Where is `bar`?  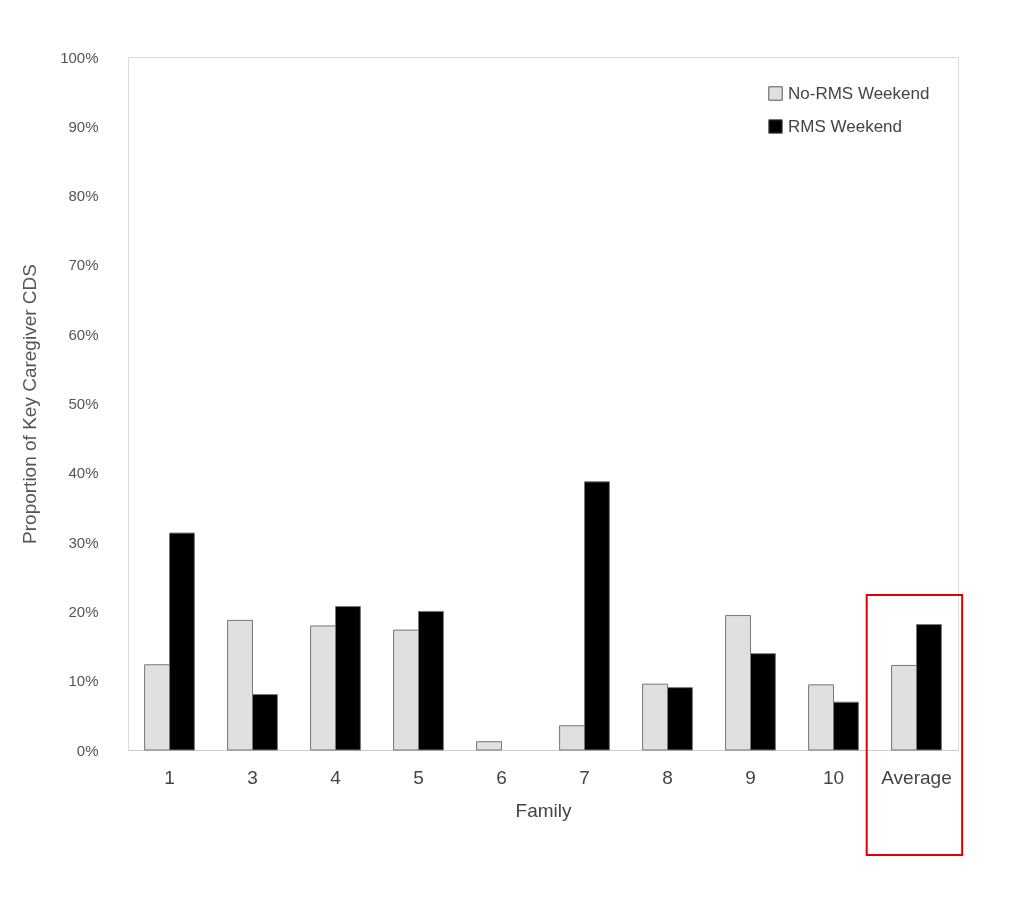 bar is located at coordinates (489, 746).